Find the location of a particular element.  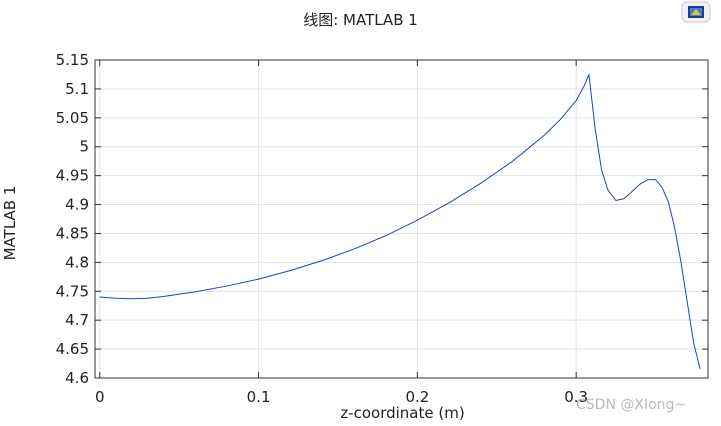

y-axis-label: MATLAB 1 is located at coordinates (10, 223).